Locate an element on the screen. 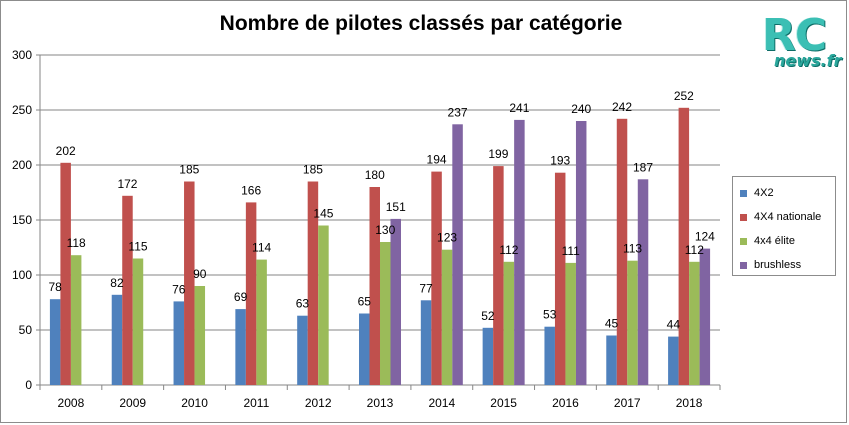  bar-4x2-2012 is located at coordinates (302, 350).